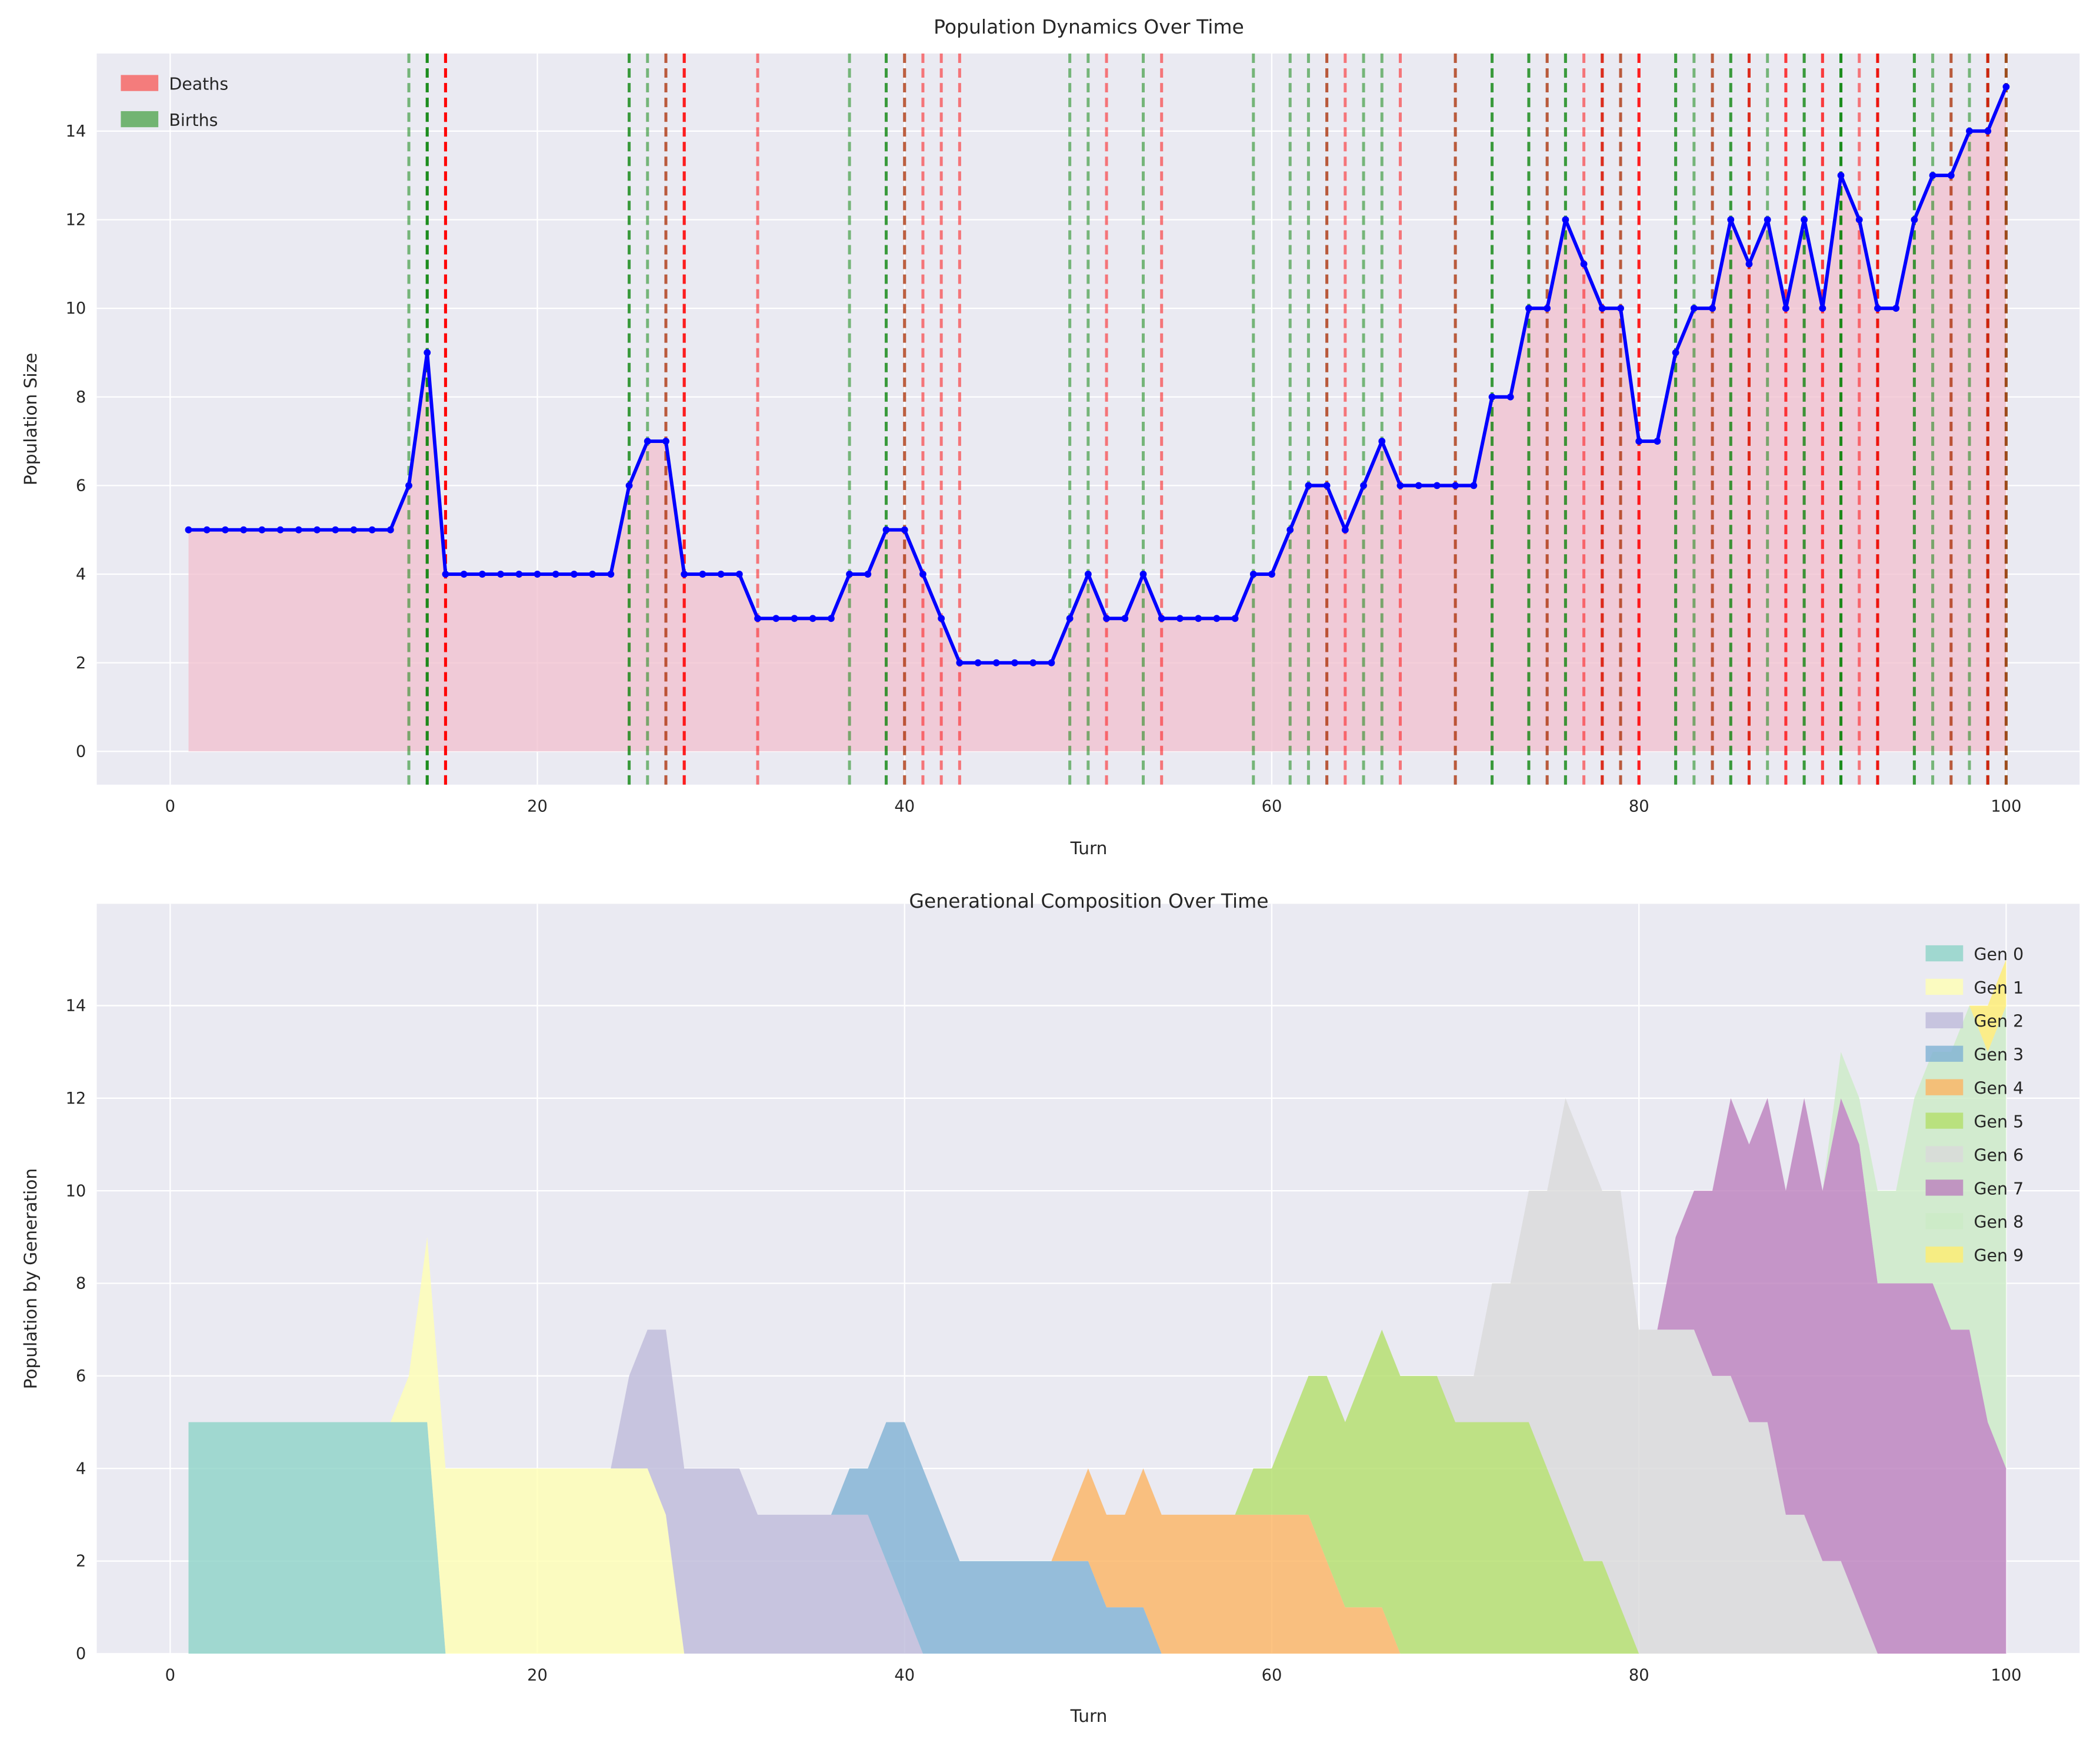 This screenshot has height=1746, width=2100. Describe the element at coordinates (1999, 1055) in the screenshot. I see `legend-label-gen-3: Gen 3` at that location.